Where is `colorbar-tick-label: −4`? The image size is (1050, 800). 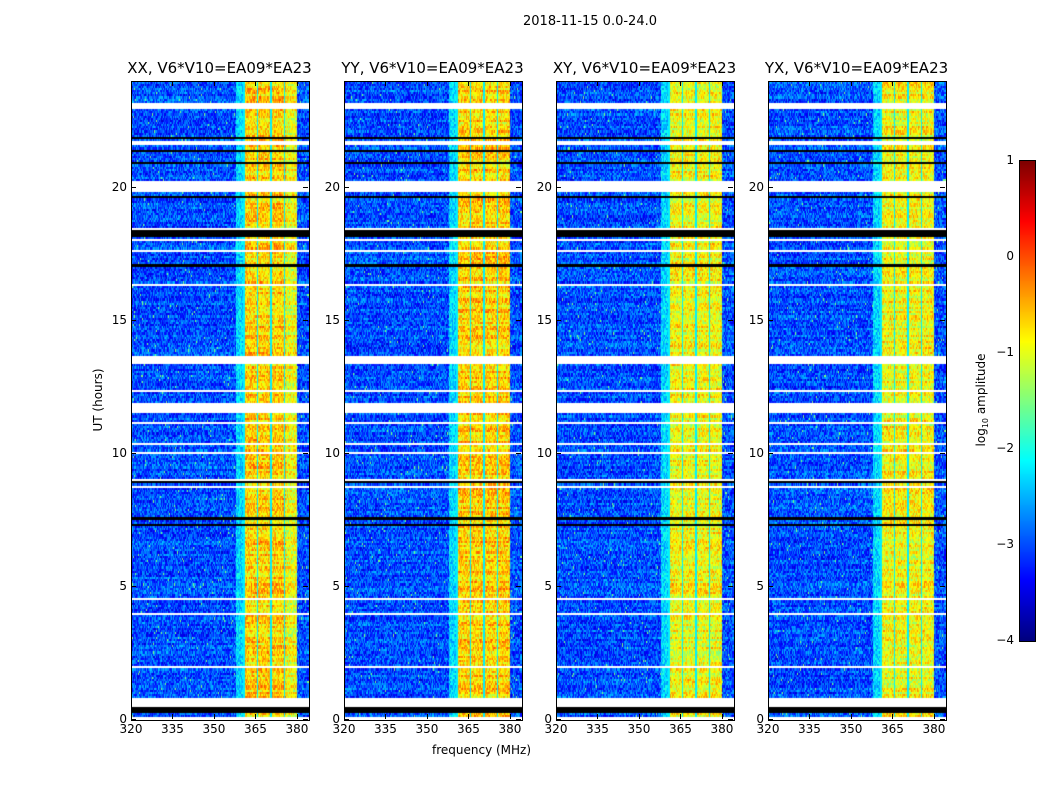 colorbar-tick-label: −4 is located at coordinates (1005, 640).